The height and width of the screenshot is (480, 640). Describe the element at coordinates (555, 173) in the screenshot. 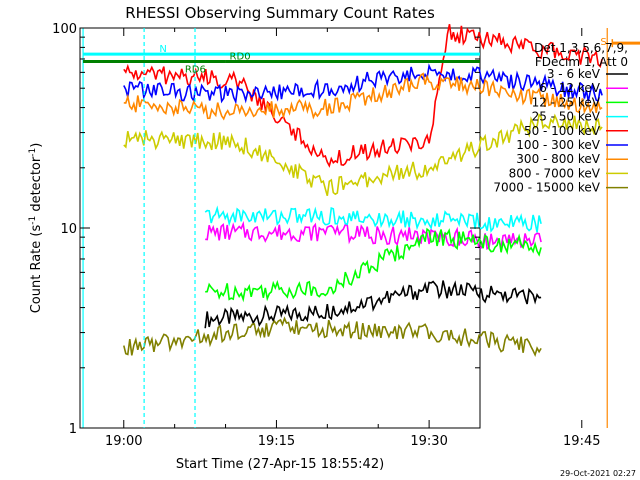

I see `legend-label: 800 - 7000 keV` at that location.